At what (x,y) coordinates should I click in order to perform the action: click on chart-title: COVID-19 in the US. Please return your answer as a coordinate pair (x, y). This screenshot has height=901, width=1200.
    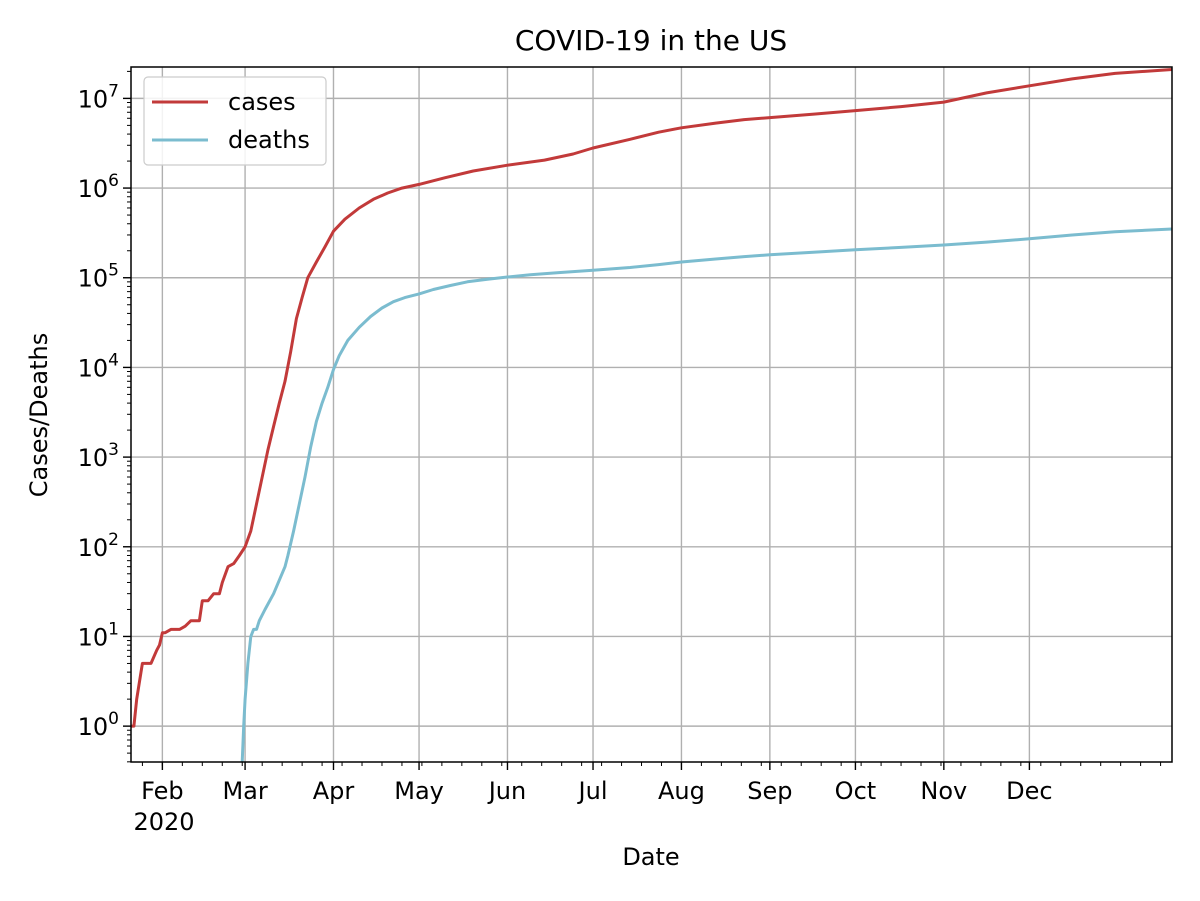
    Looking at the image, I should click on (651, 40).